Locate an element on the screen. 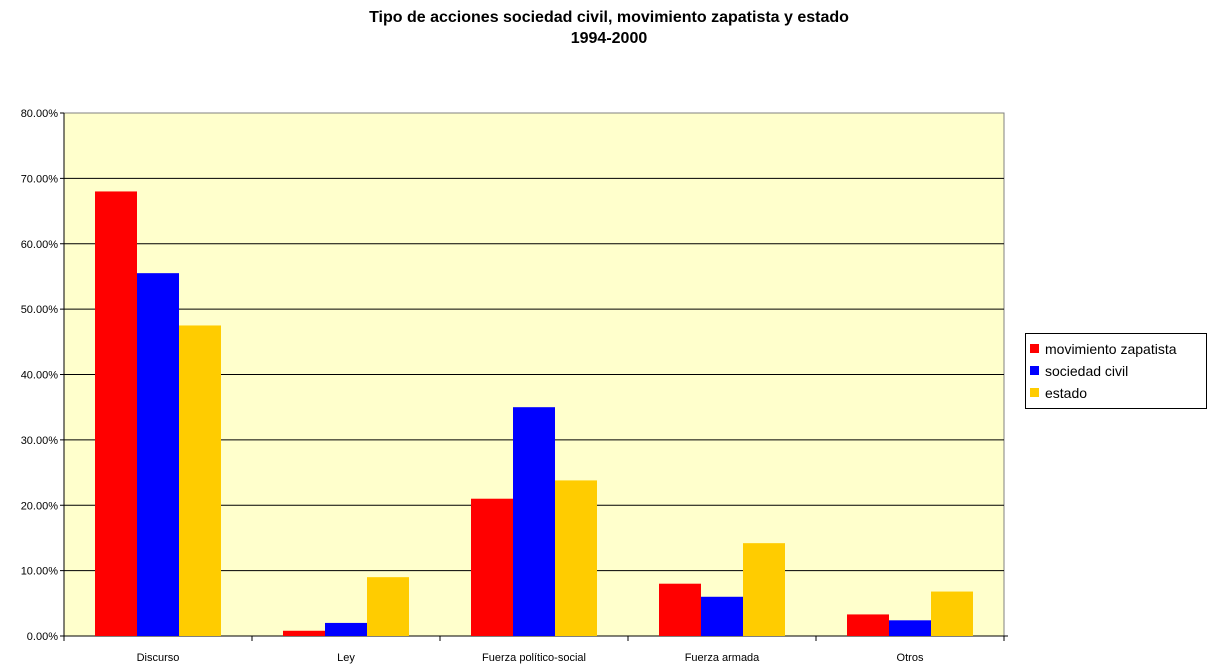  x-category-label: Fuerza armada is located at coordinates (722, 658).